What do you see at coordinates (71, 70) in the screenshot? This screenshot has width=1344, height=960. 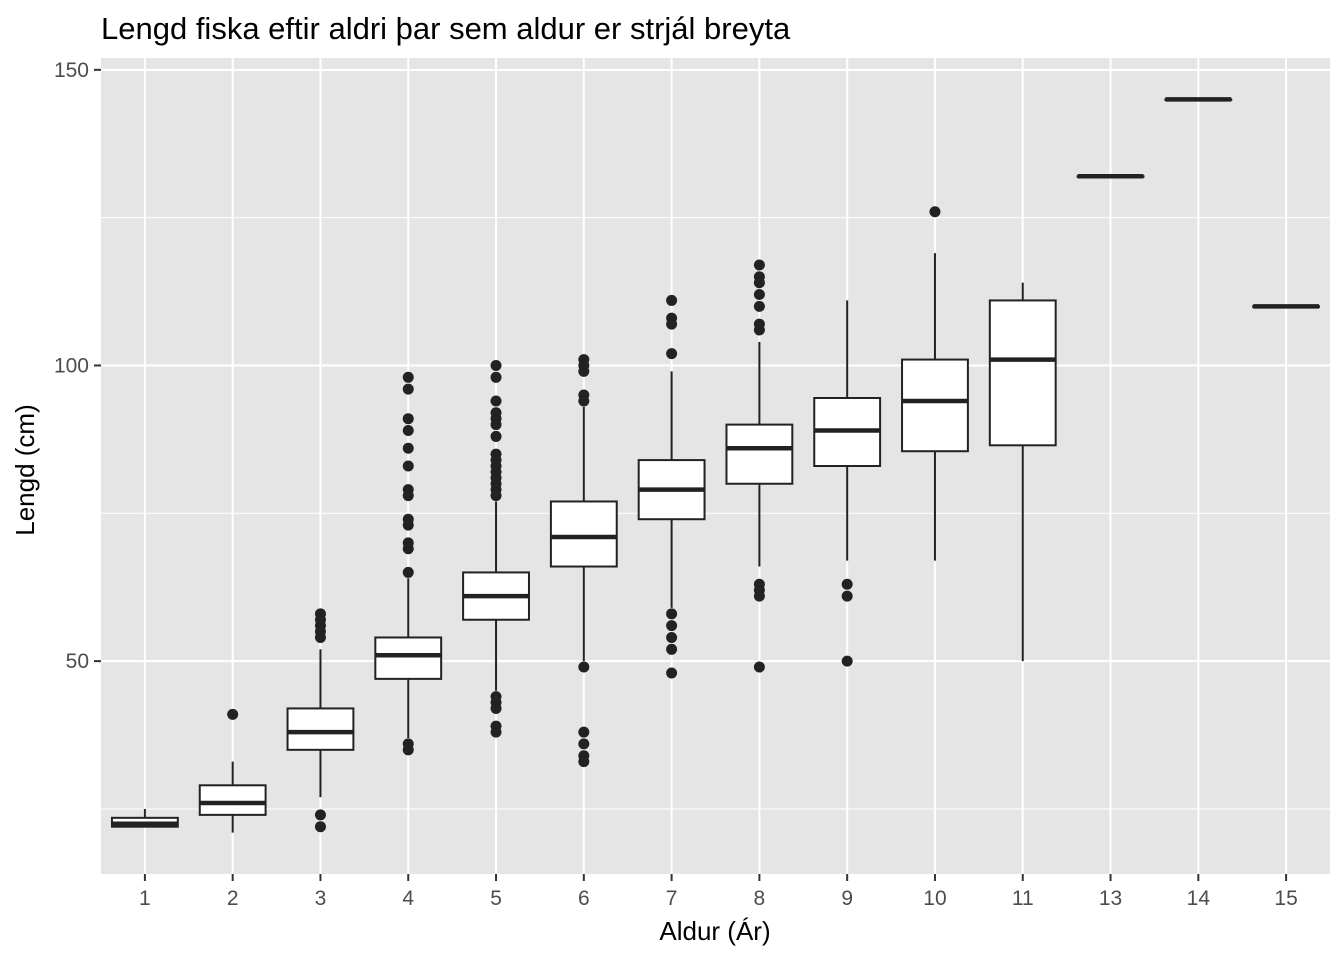 I see `y-tick-label: 150` at bounding box center [71, 70].